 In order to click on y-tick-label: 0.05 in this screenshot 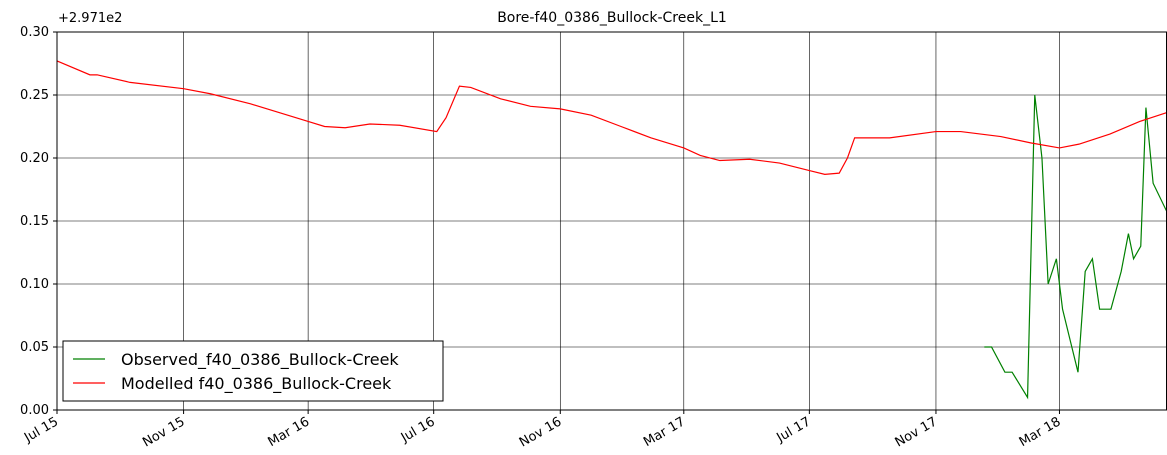, I will do `click(34, 347)`.